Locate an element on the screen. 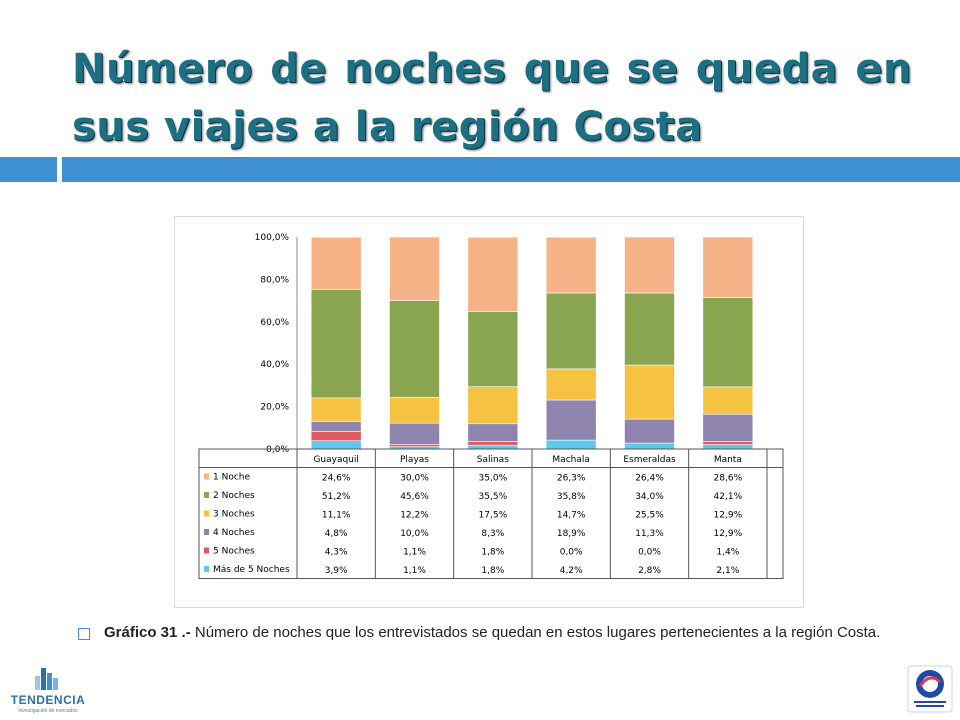  y-tick-label: 20,0% is located at coordinates (274, 408).